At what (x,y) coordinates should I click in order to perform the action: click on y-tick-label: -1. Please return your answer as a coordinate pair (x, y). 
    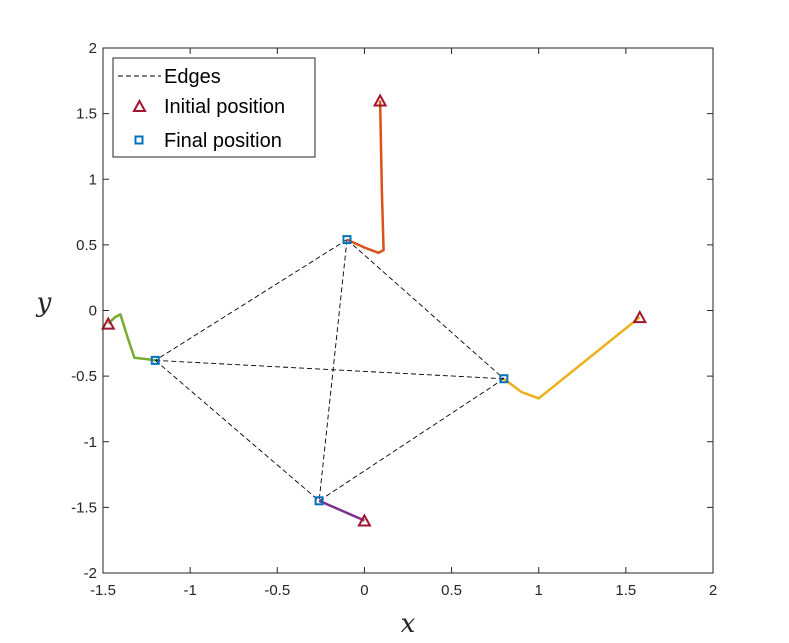
    Looking at the image, I should click on (90, 442).